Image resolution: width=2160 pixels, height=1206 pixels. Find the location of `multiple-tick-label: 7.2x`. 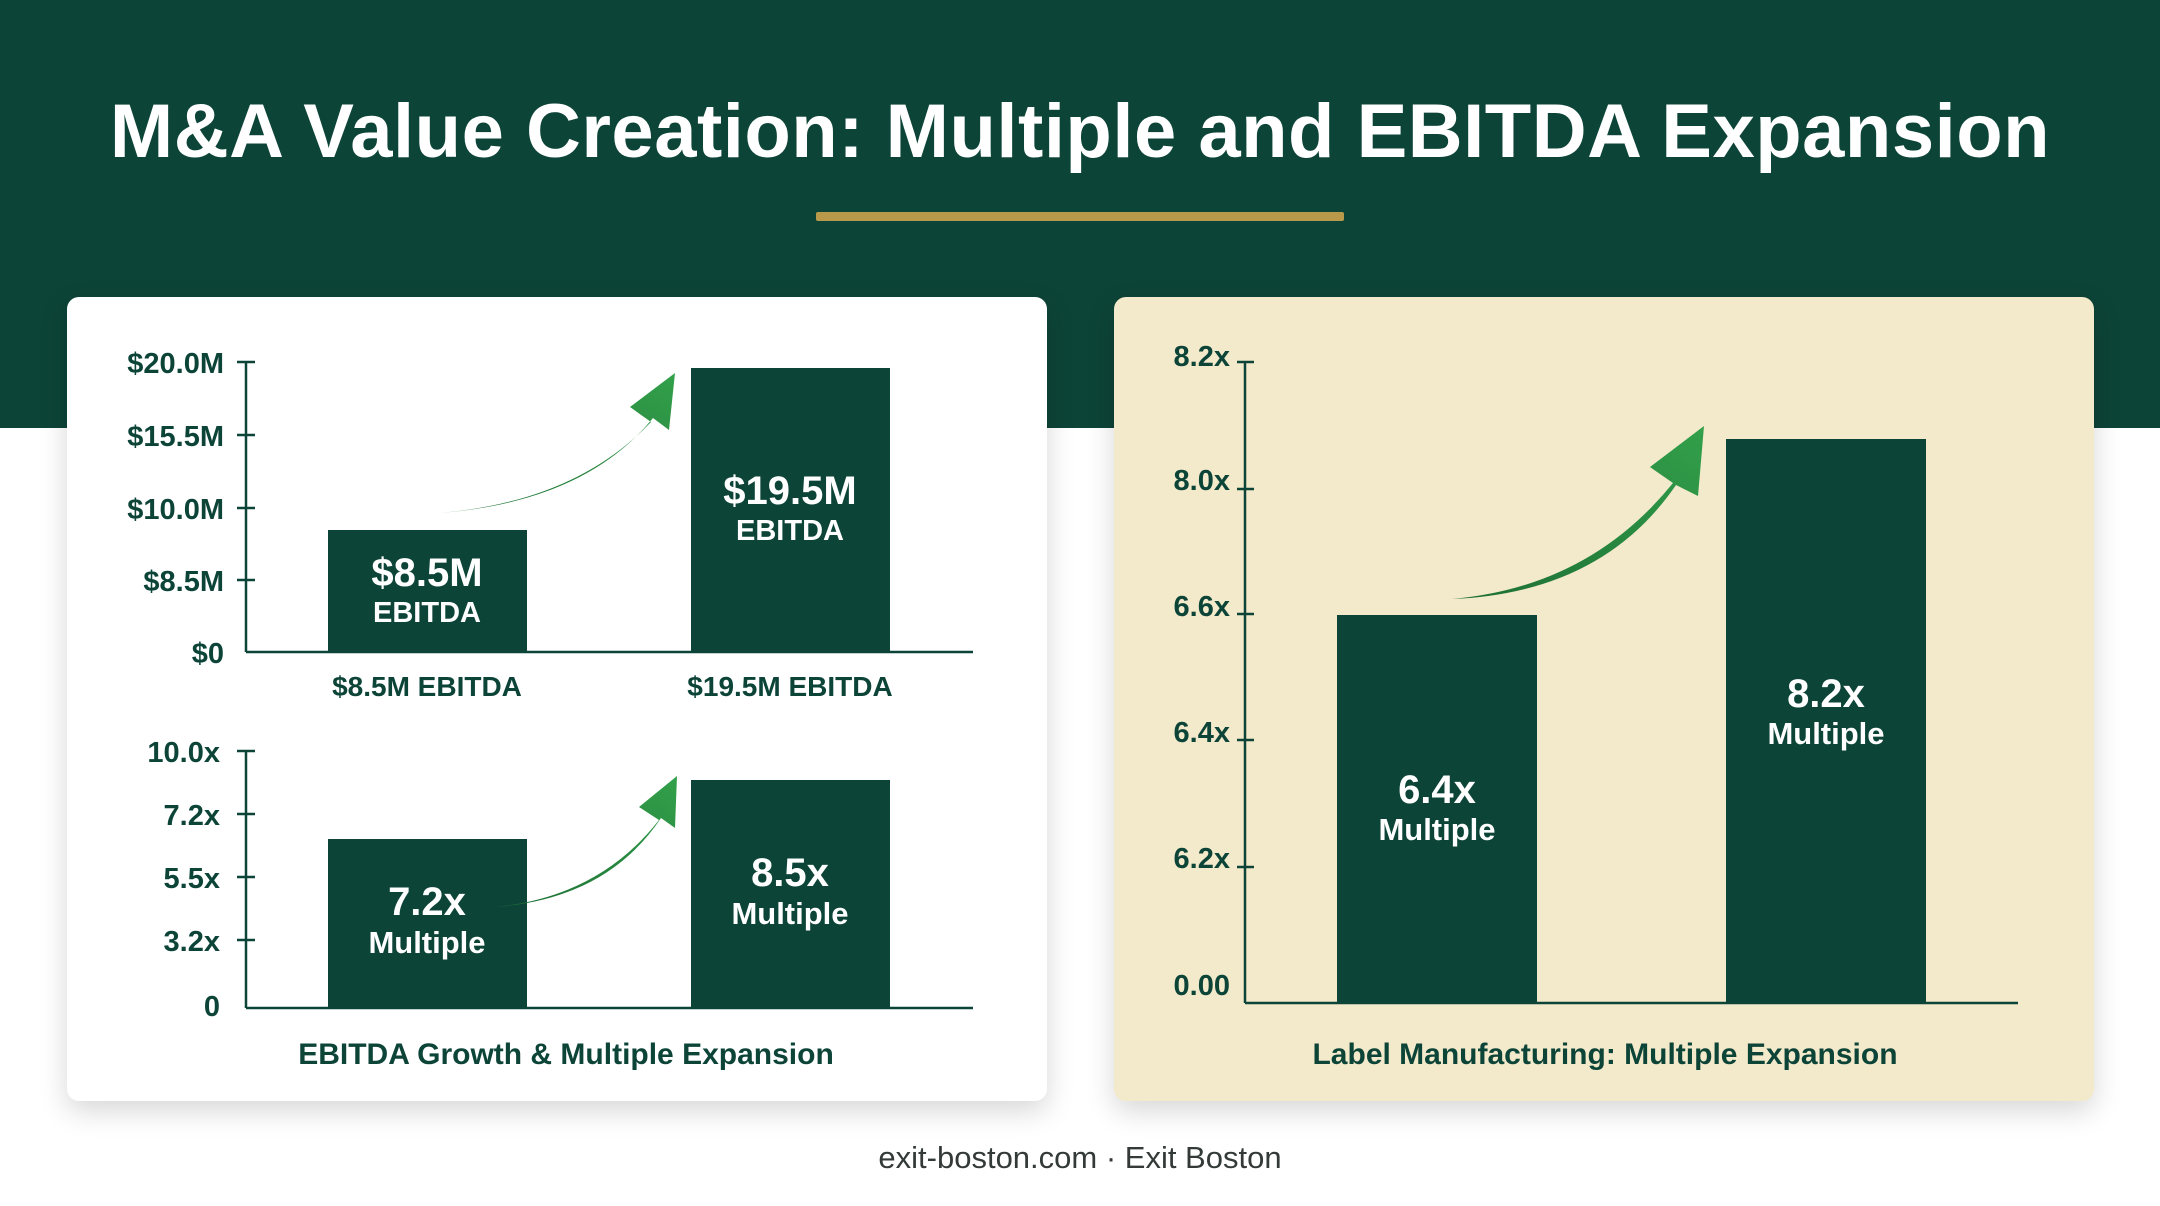

multiple-tick-label: 7.2x is located at coordinates (192, 816).